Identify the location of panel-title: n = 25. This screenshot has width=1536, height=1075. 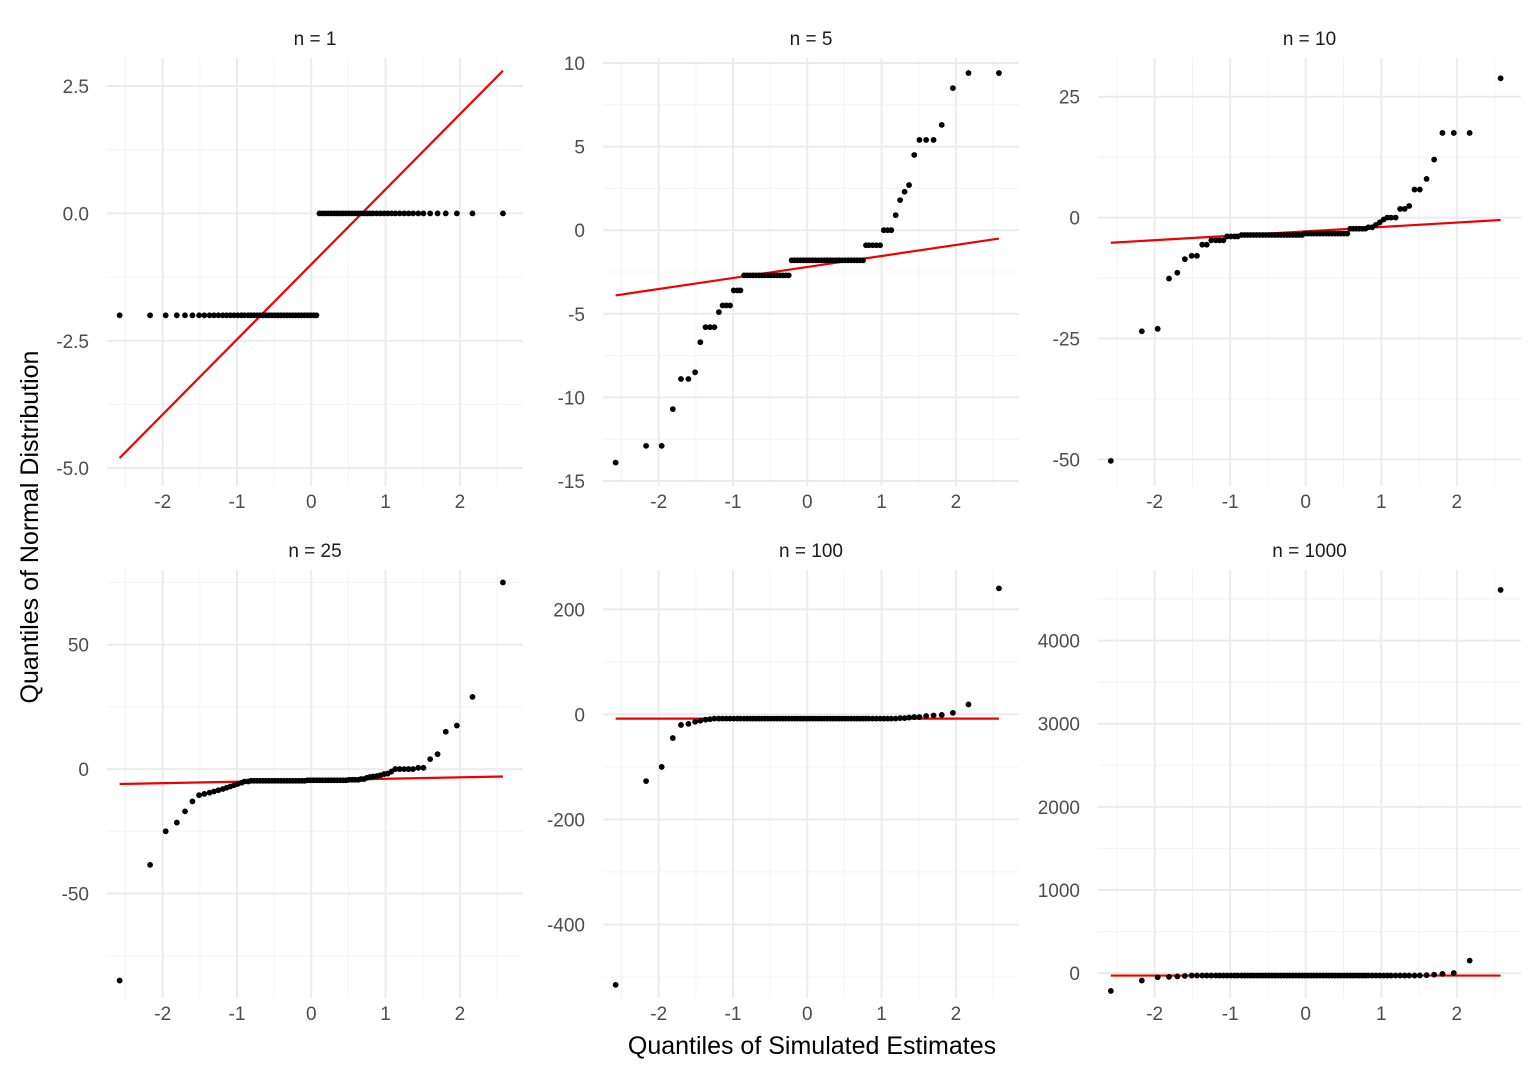
(314, 551).